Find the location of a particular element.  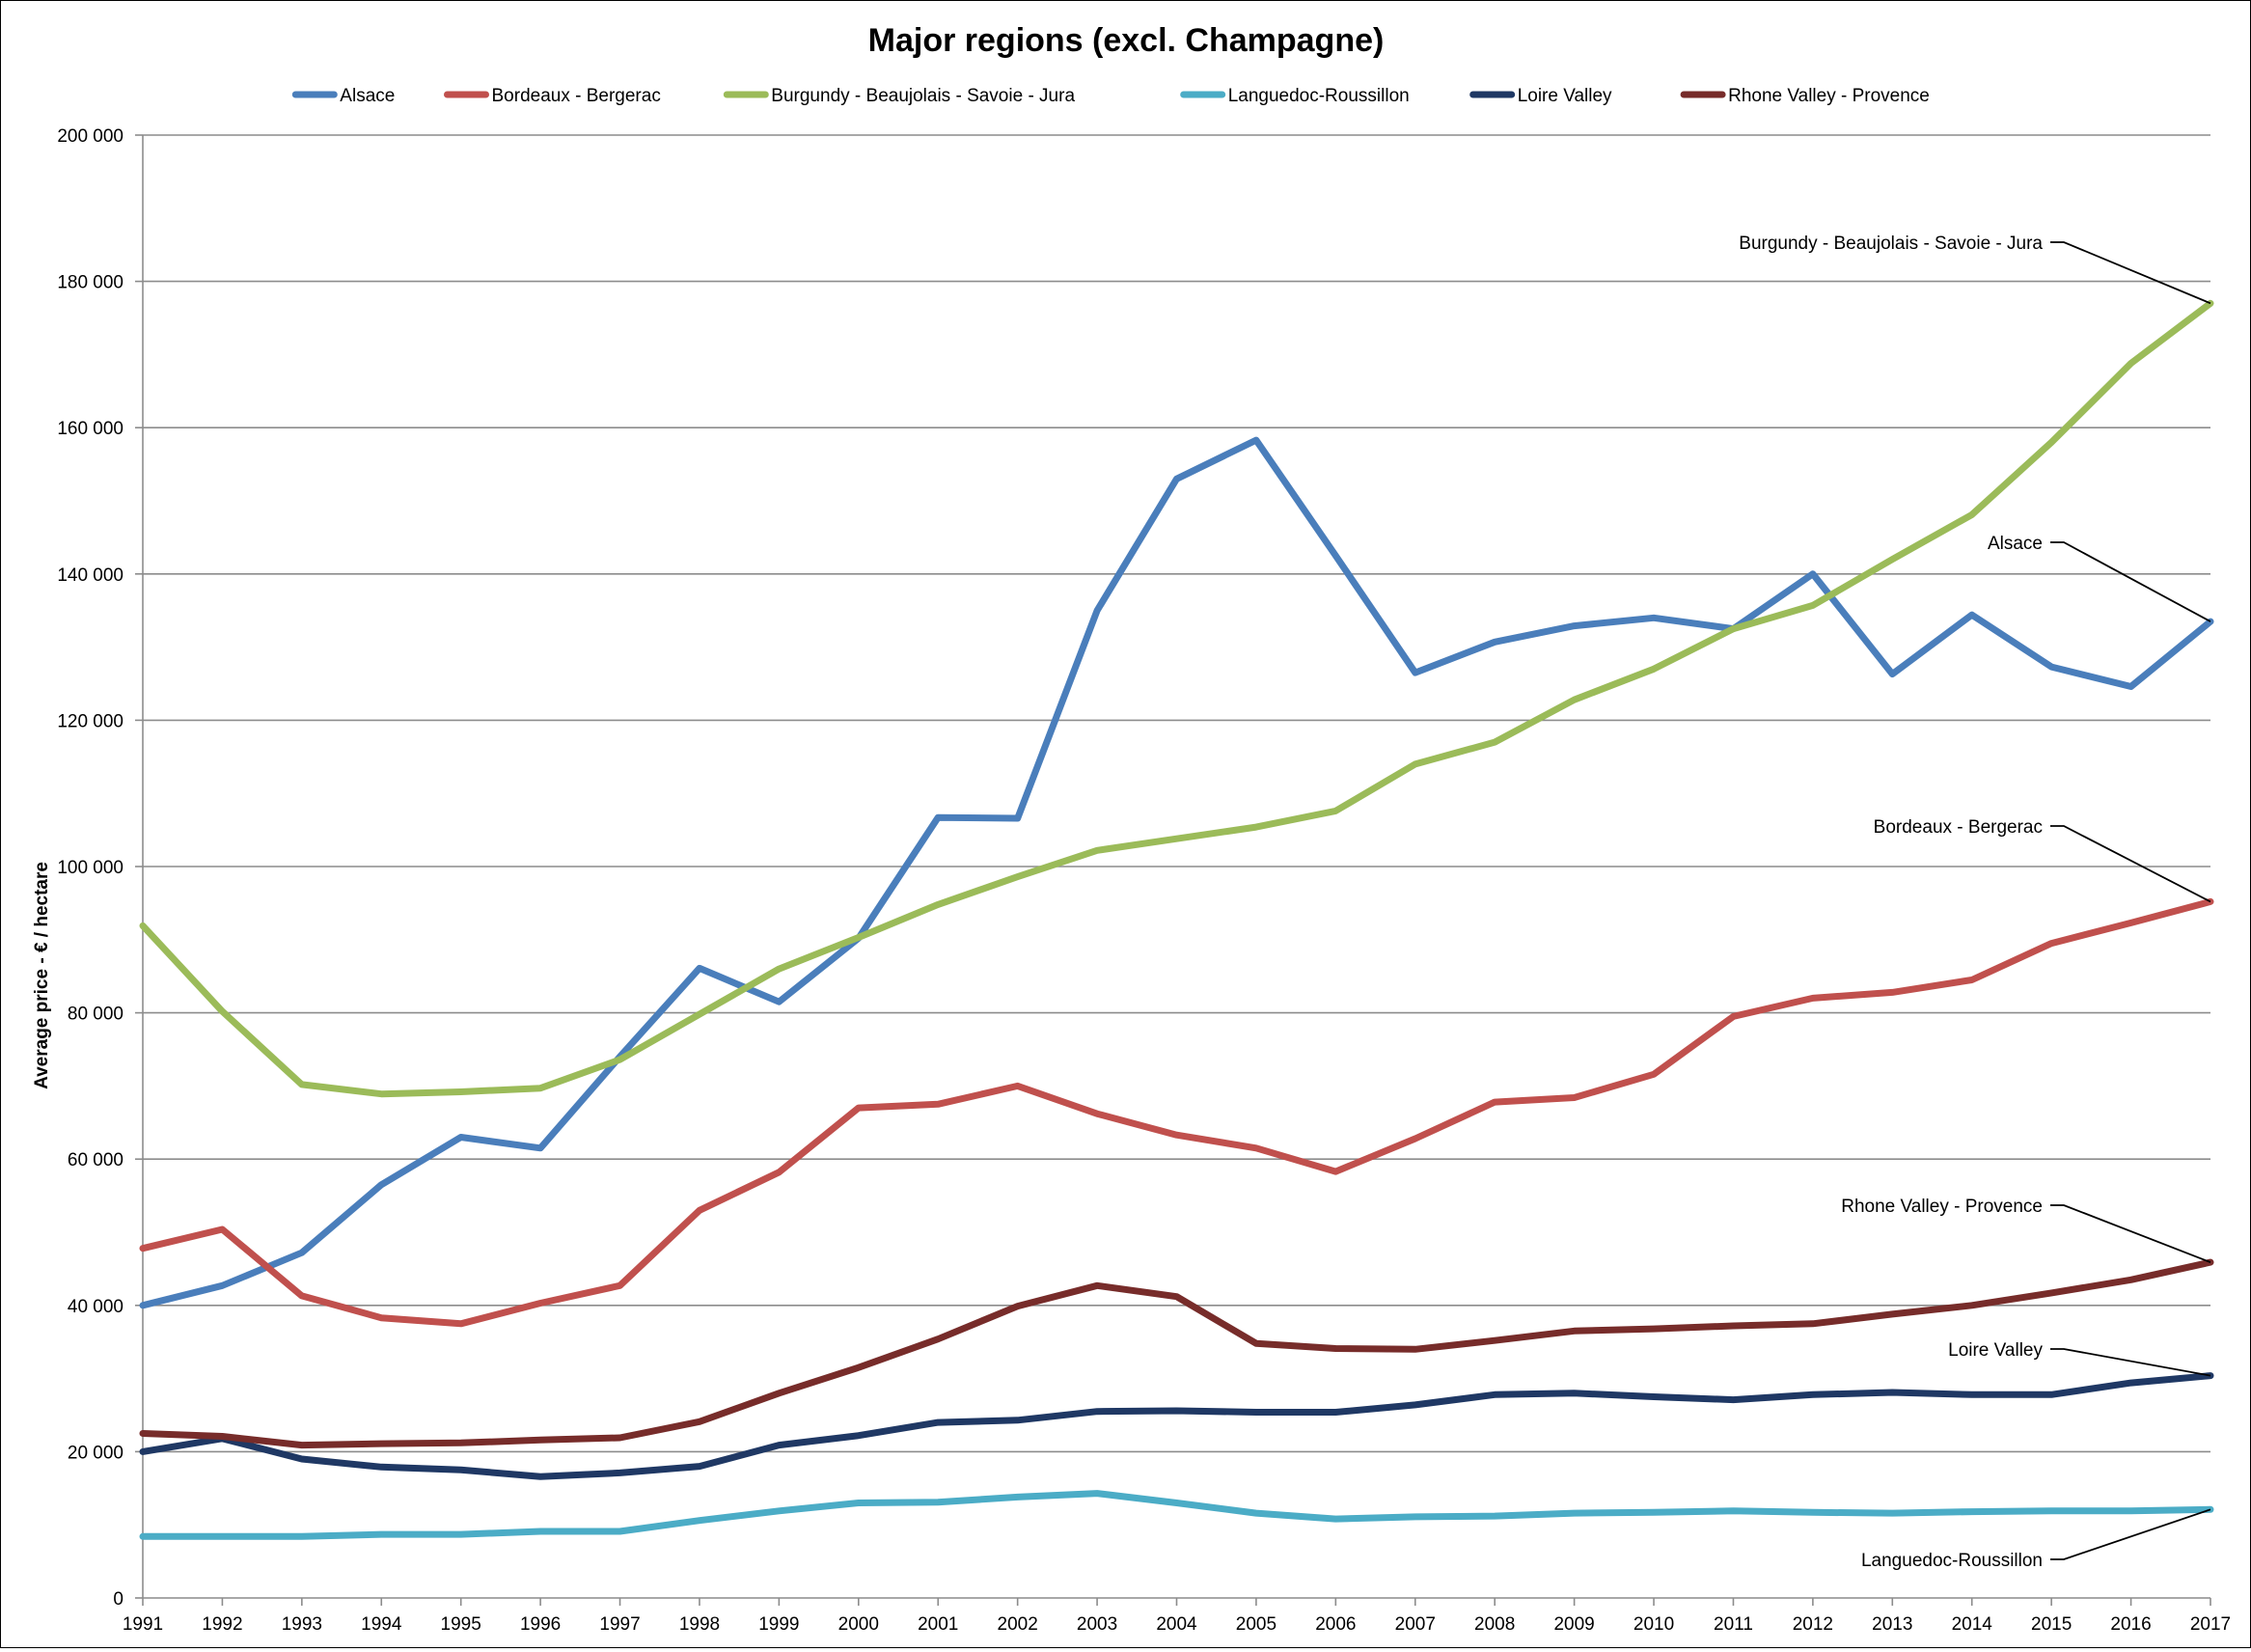

x-tick-label: 1992 is located at coordinates (222, 1624).